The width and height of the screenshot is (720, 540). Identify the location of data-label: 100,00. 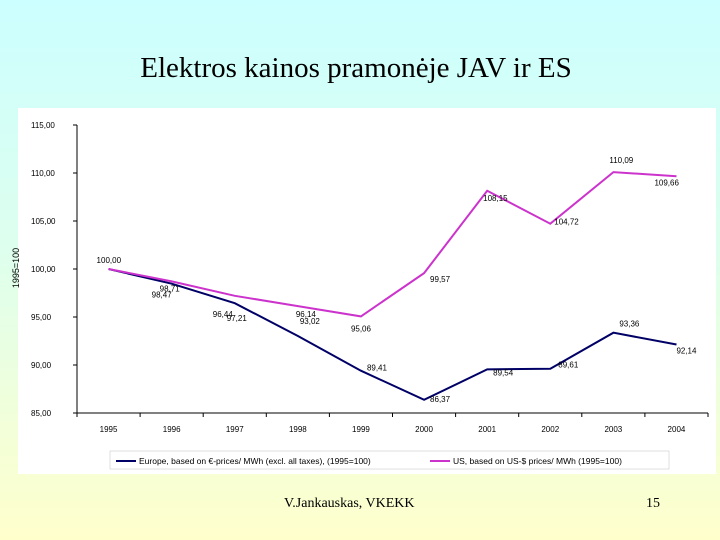
(109, 260).